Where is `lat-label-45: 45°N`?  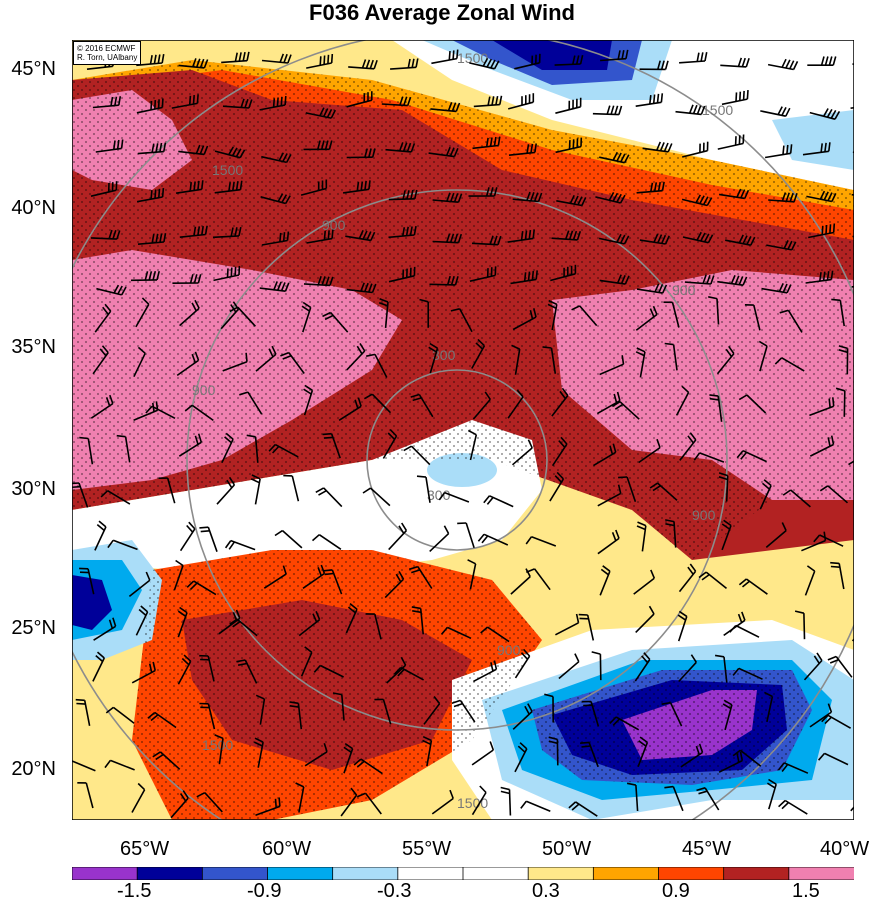 lat-label-45: 45°N is located at coordinates (33, 69).